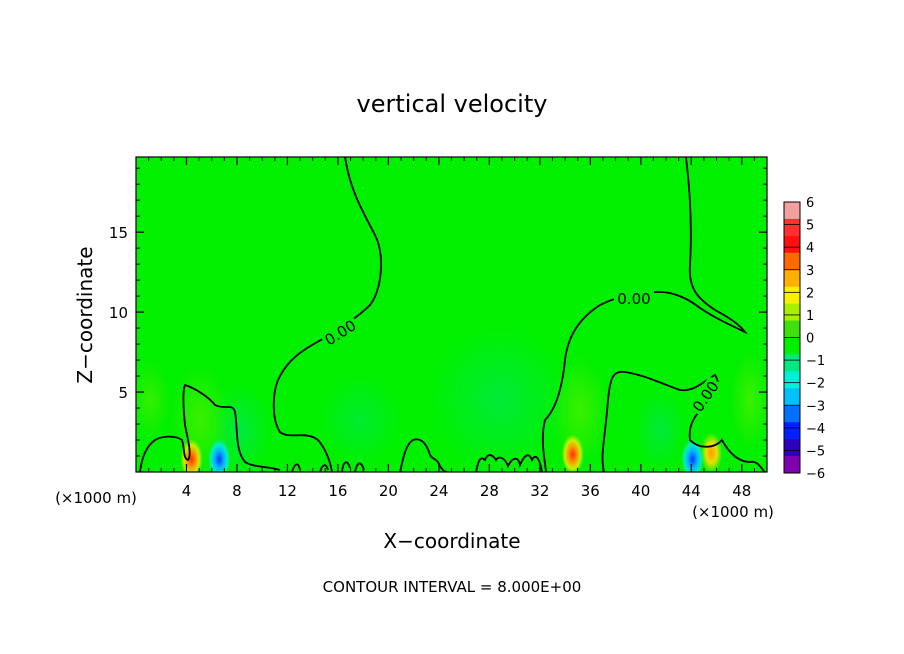  What do you see at coordinates (741, 491) in the screenshot?
I see `x-tick-label: 48` at bounding box center [741, 491].